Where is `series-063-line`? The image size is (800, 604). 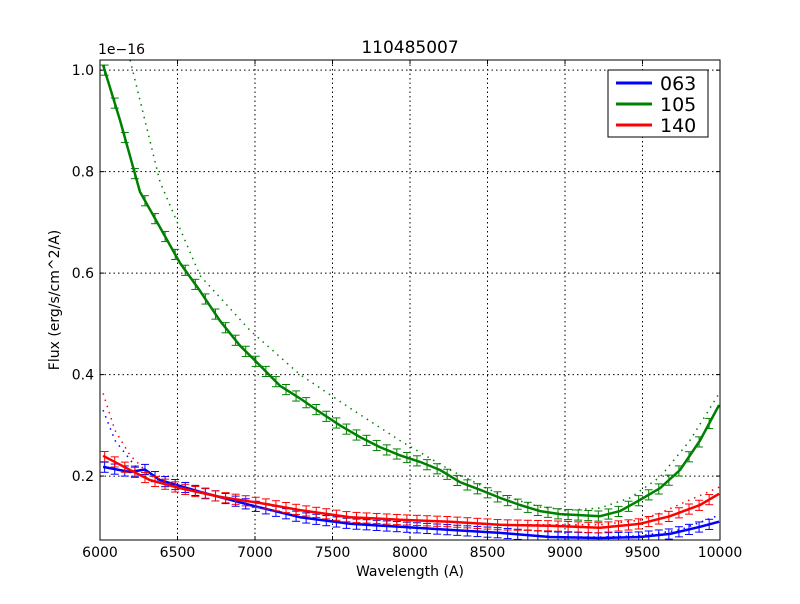 series-063-line is located at coordinates (411, 502).